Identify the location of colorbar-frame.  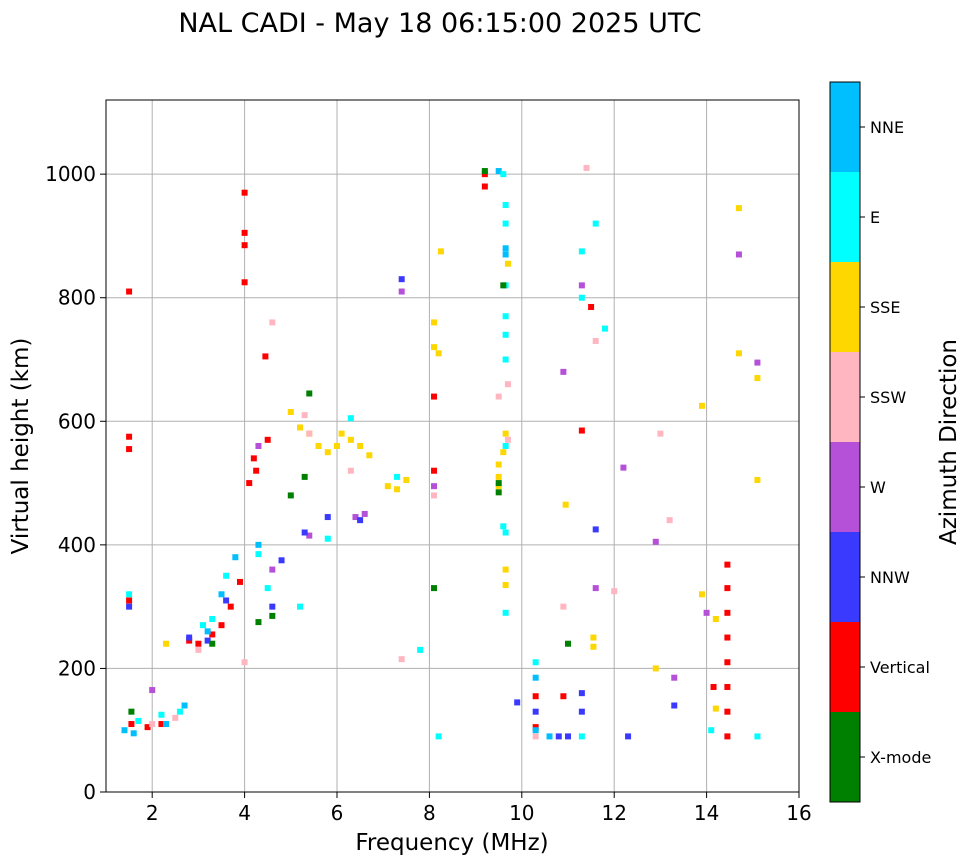
(845, 442).